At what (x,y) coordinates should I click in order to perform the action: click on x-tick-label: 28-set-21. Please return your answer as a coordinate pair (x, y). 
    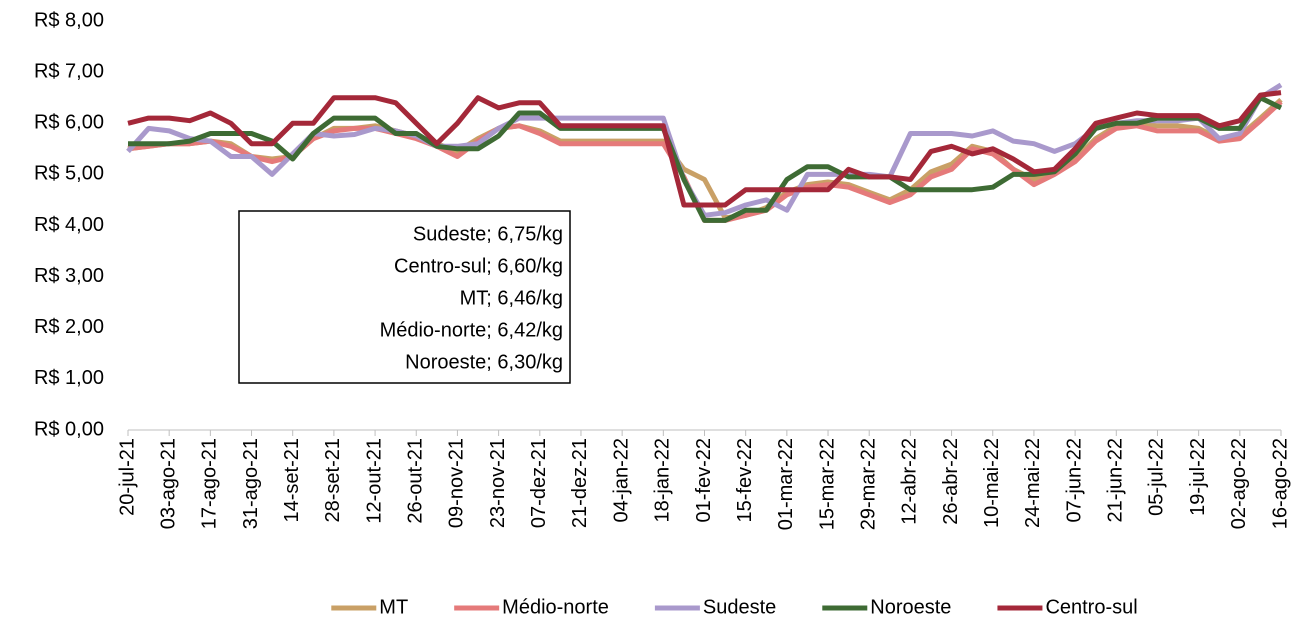
    Looking at the image, I should click on (333, 480).